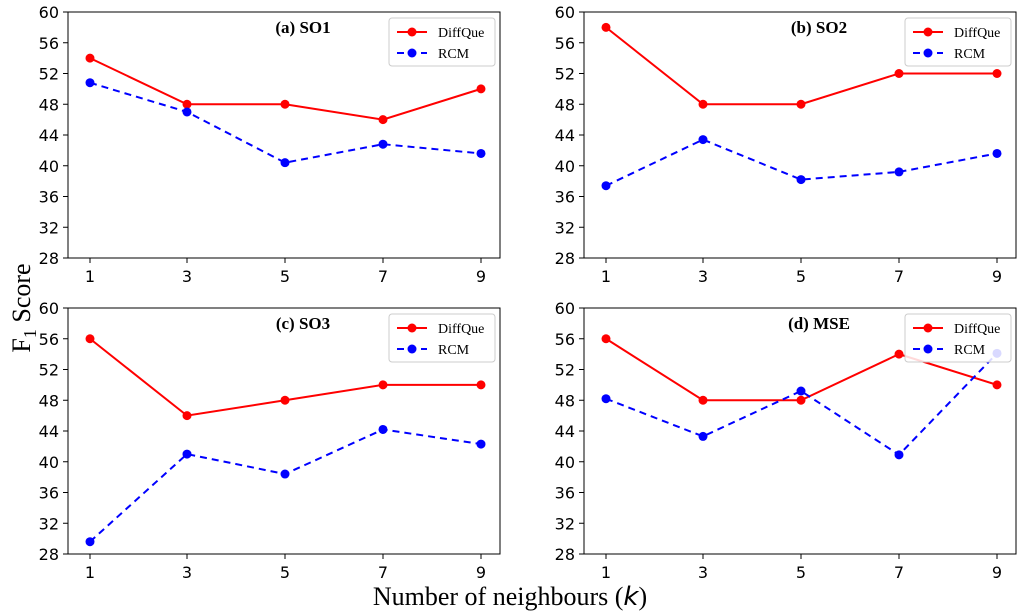 This screenshot has width=1020, height=615. Describe the element at coordinates (303, 323) in the screenshot. I see `panel-title: (c) SO3` at that location.